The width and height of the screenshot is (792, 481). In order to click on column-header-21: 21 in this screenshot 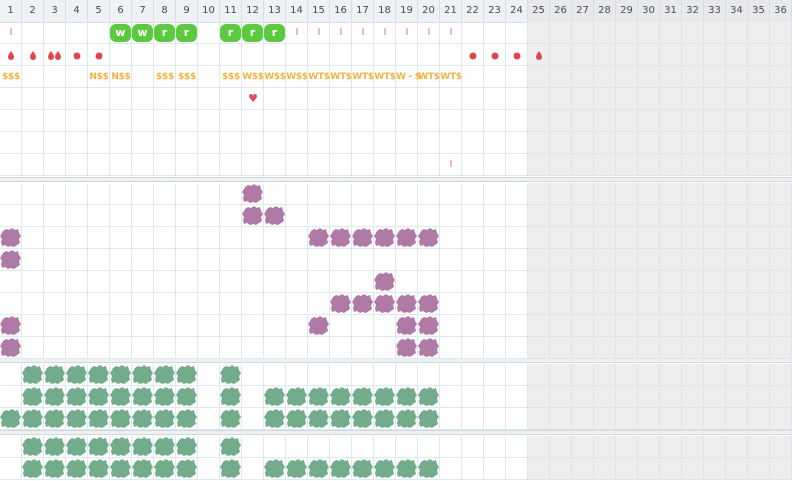, I will do `click(451, 11)`.